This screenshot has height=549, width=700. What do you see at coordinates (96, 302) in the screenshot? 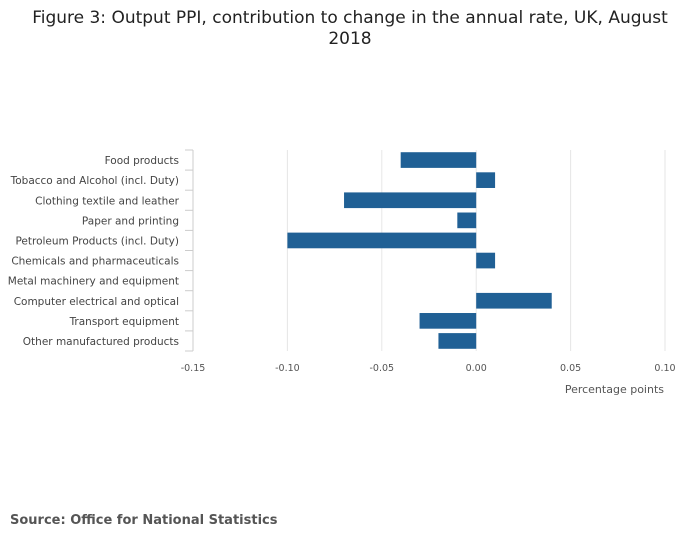
I see `category-label: Computer electrical and optical` at bounding box center [96, 302].